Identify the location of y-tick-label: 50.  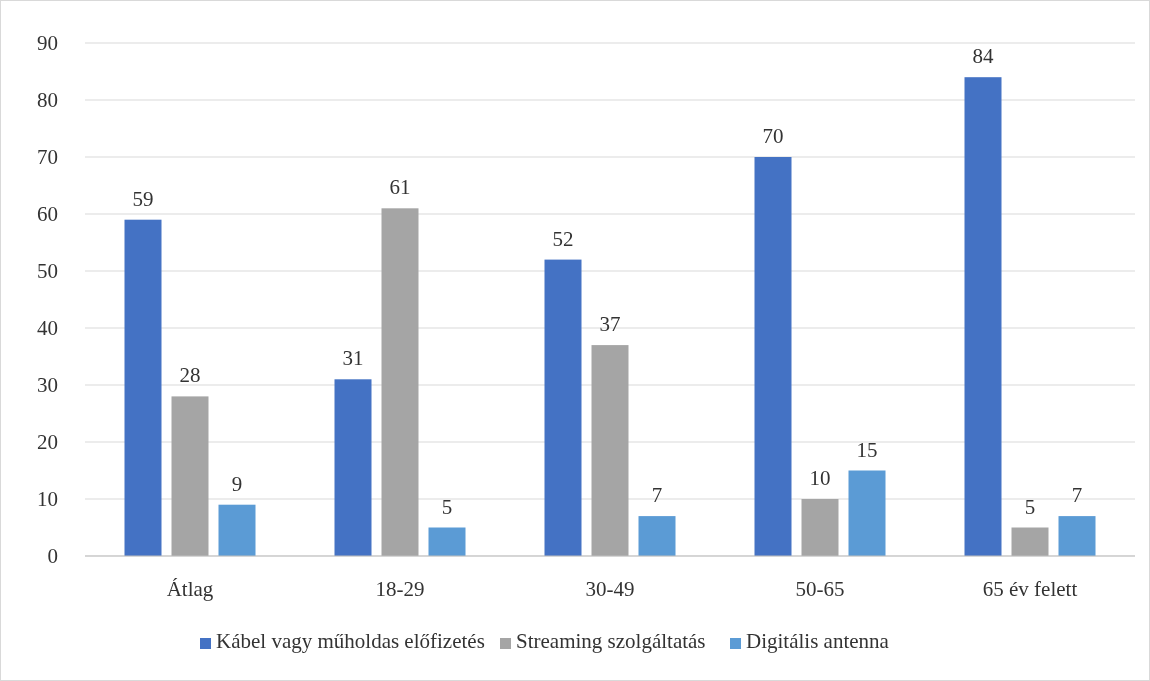
(47, 271).